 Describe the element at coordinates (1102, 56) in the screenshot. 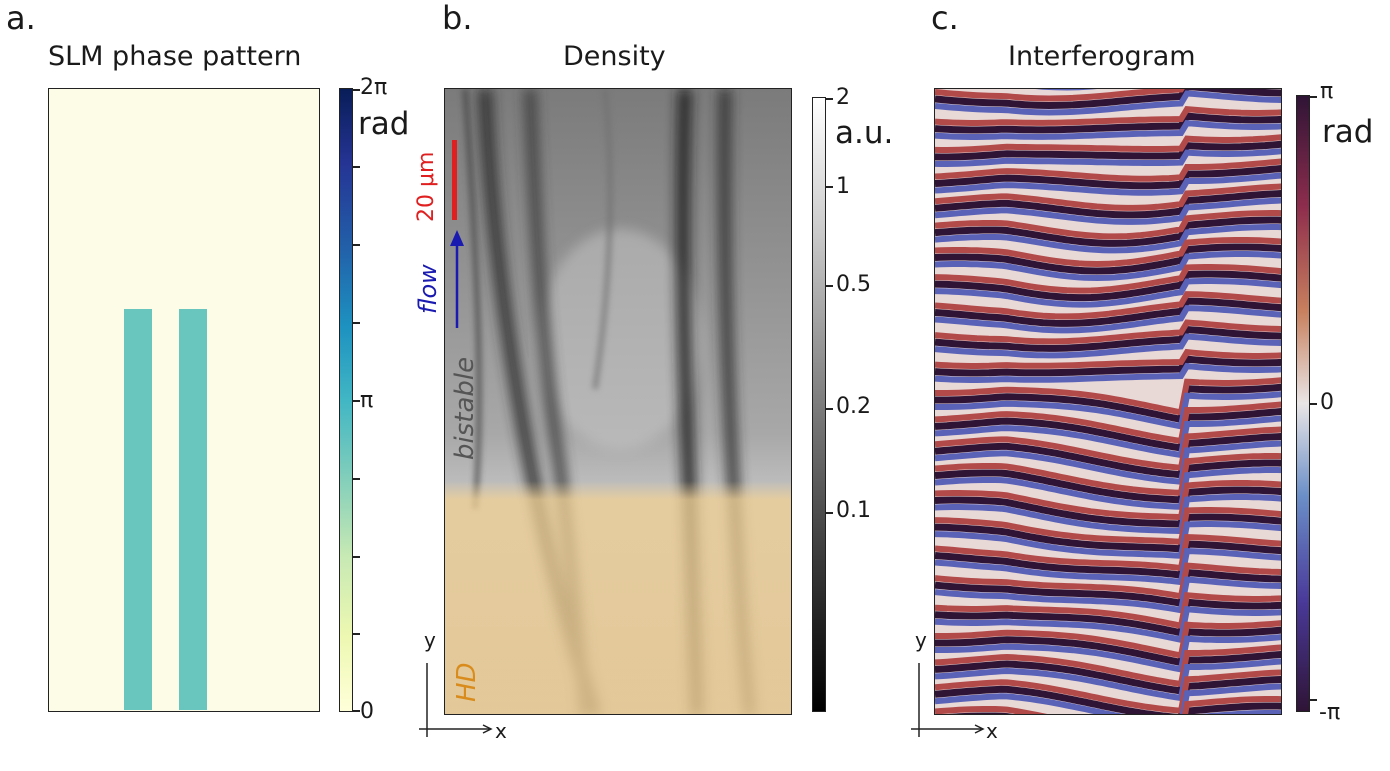

I see `panel-c-title: Interferogram` at that location.